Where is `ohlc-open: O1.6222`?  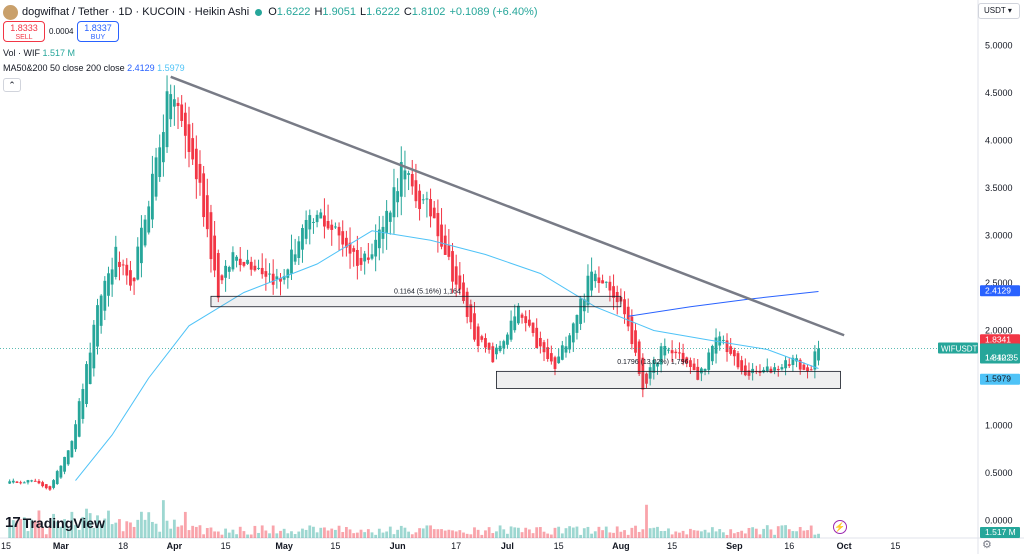 ohlc-open: O1.6222 is located at coordinates (289, 12).